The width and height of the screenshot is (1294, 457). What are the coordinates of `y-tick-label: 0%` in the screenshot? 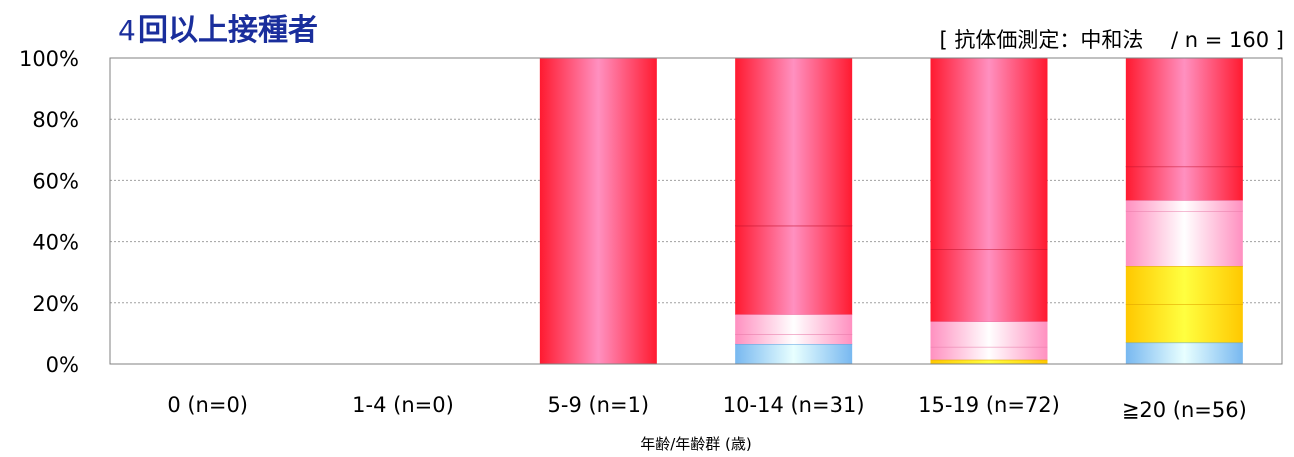 It's located at (62, 365).